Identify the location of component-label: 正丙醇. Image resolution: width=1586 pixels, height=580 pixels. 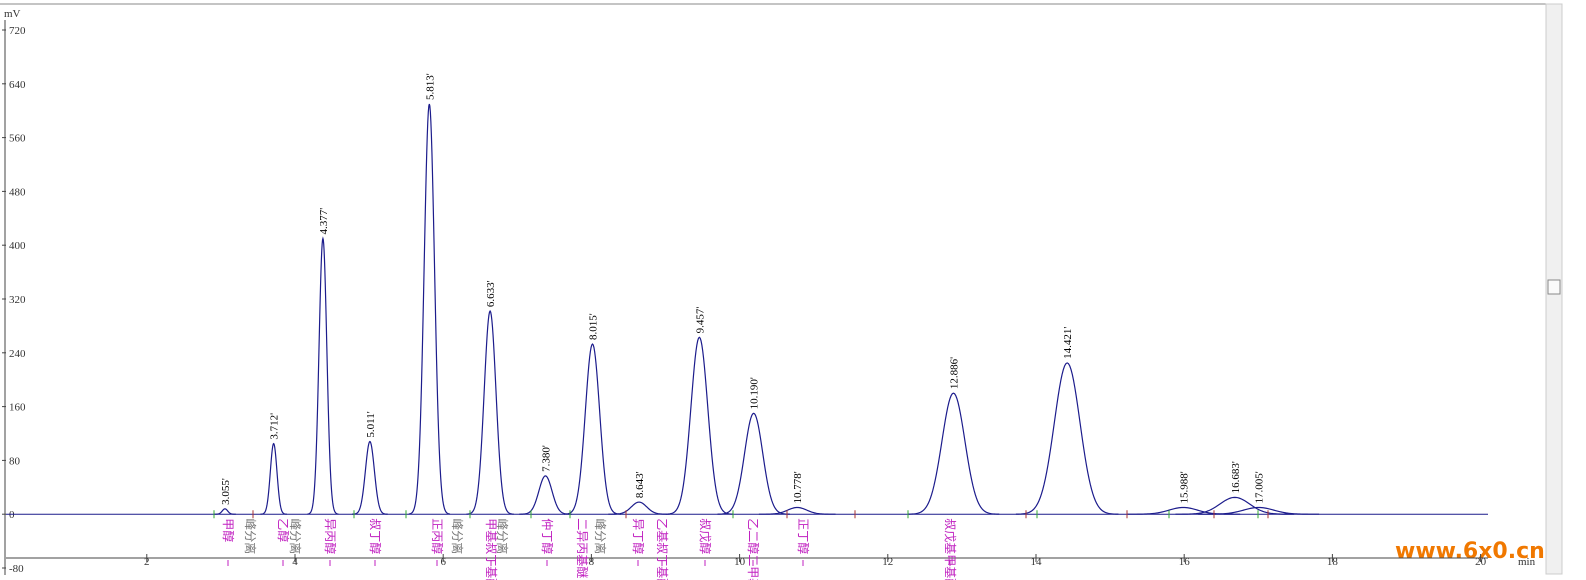
(437, 536).